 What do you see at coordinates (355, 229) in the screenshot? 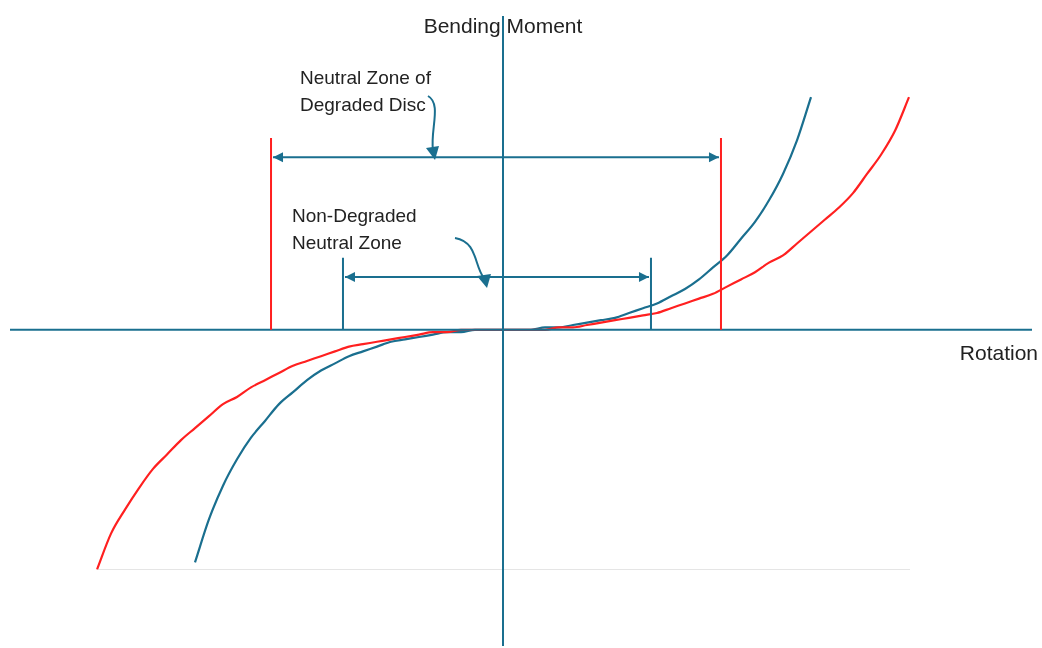
I see `annotation: Non-Degraded Neutral Zone` at bounding box center [355, 229].